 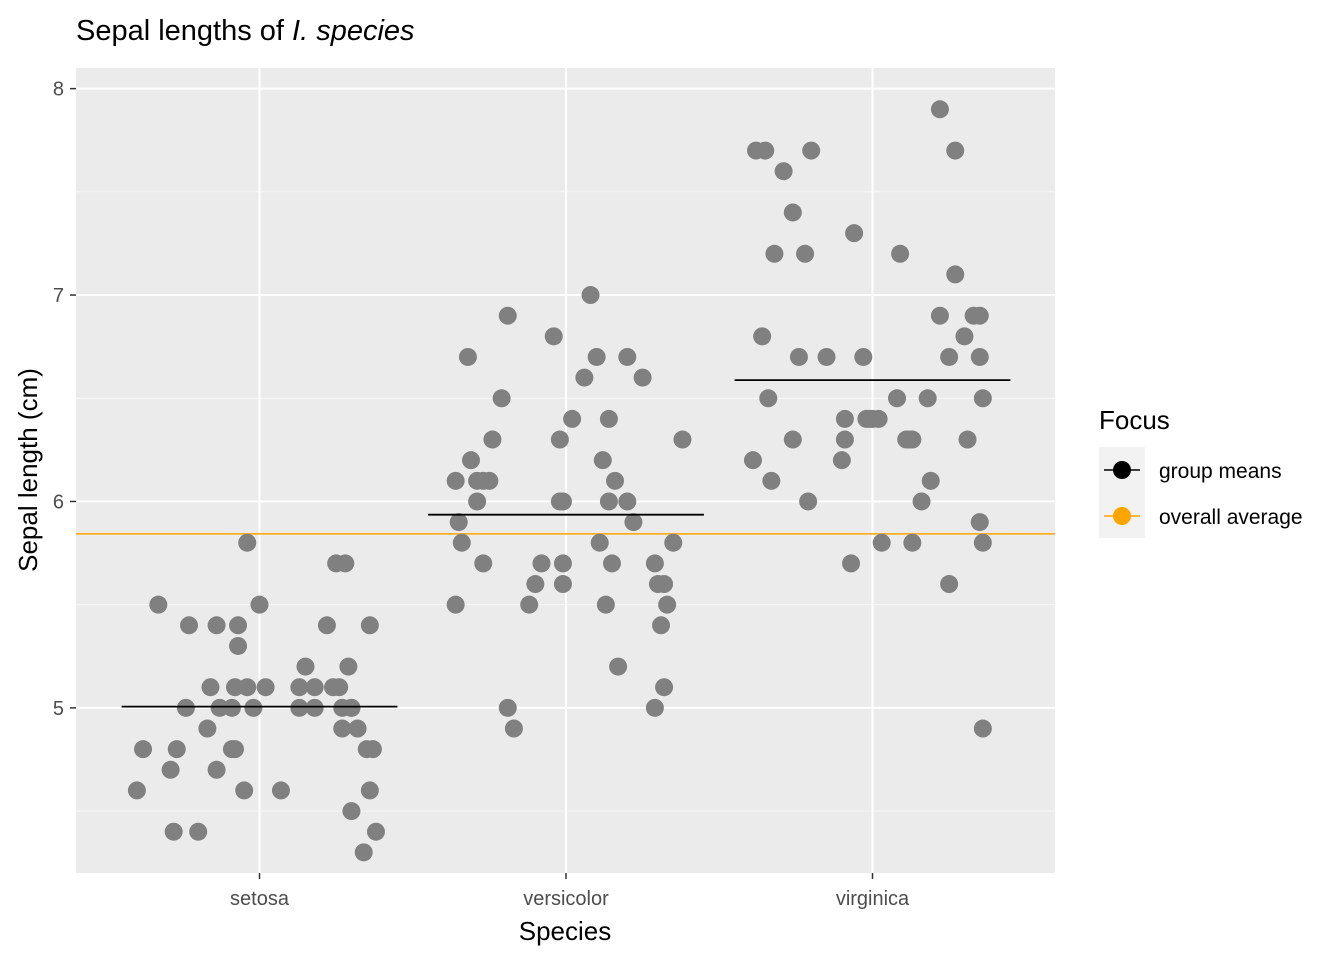 What do you see at coordinates (566, 899) in the screenshot?
I see `x-tick-label: versicolor` at bounding box center [566, 899].